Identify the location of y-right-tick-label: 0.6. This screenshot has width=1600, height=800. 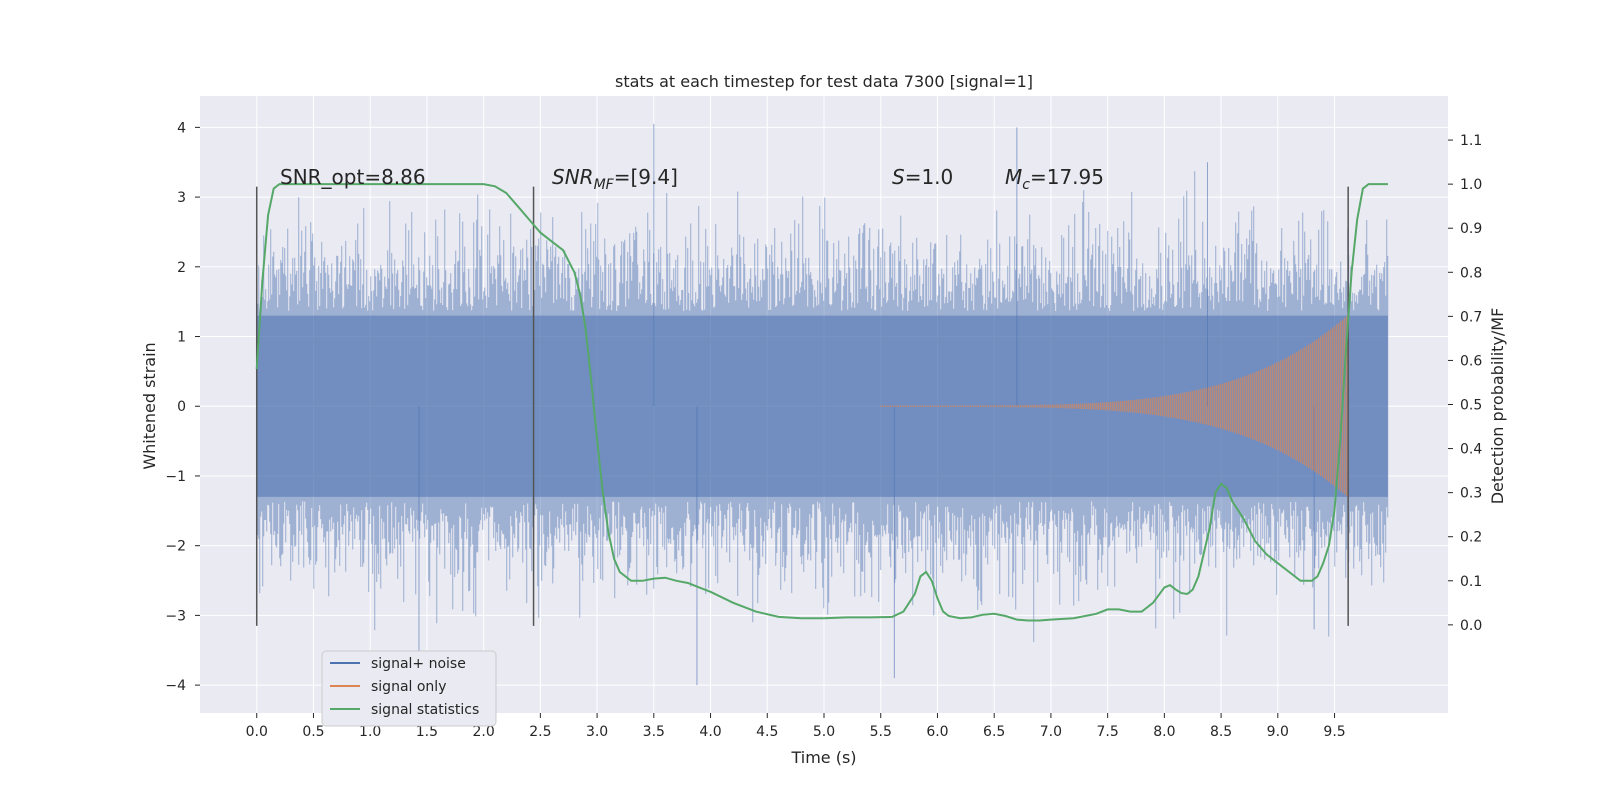
(1471, 361).